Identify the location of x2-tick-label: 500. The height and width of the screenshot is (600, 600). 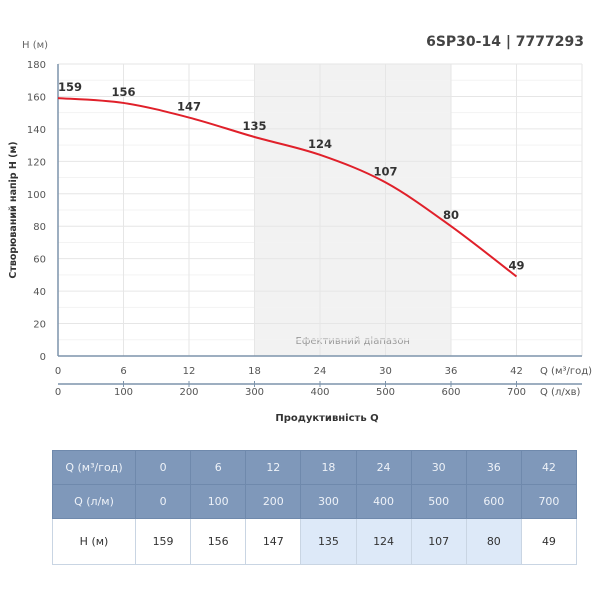
(385, 392).